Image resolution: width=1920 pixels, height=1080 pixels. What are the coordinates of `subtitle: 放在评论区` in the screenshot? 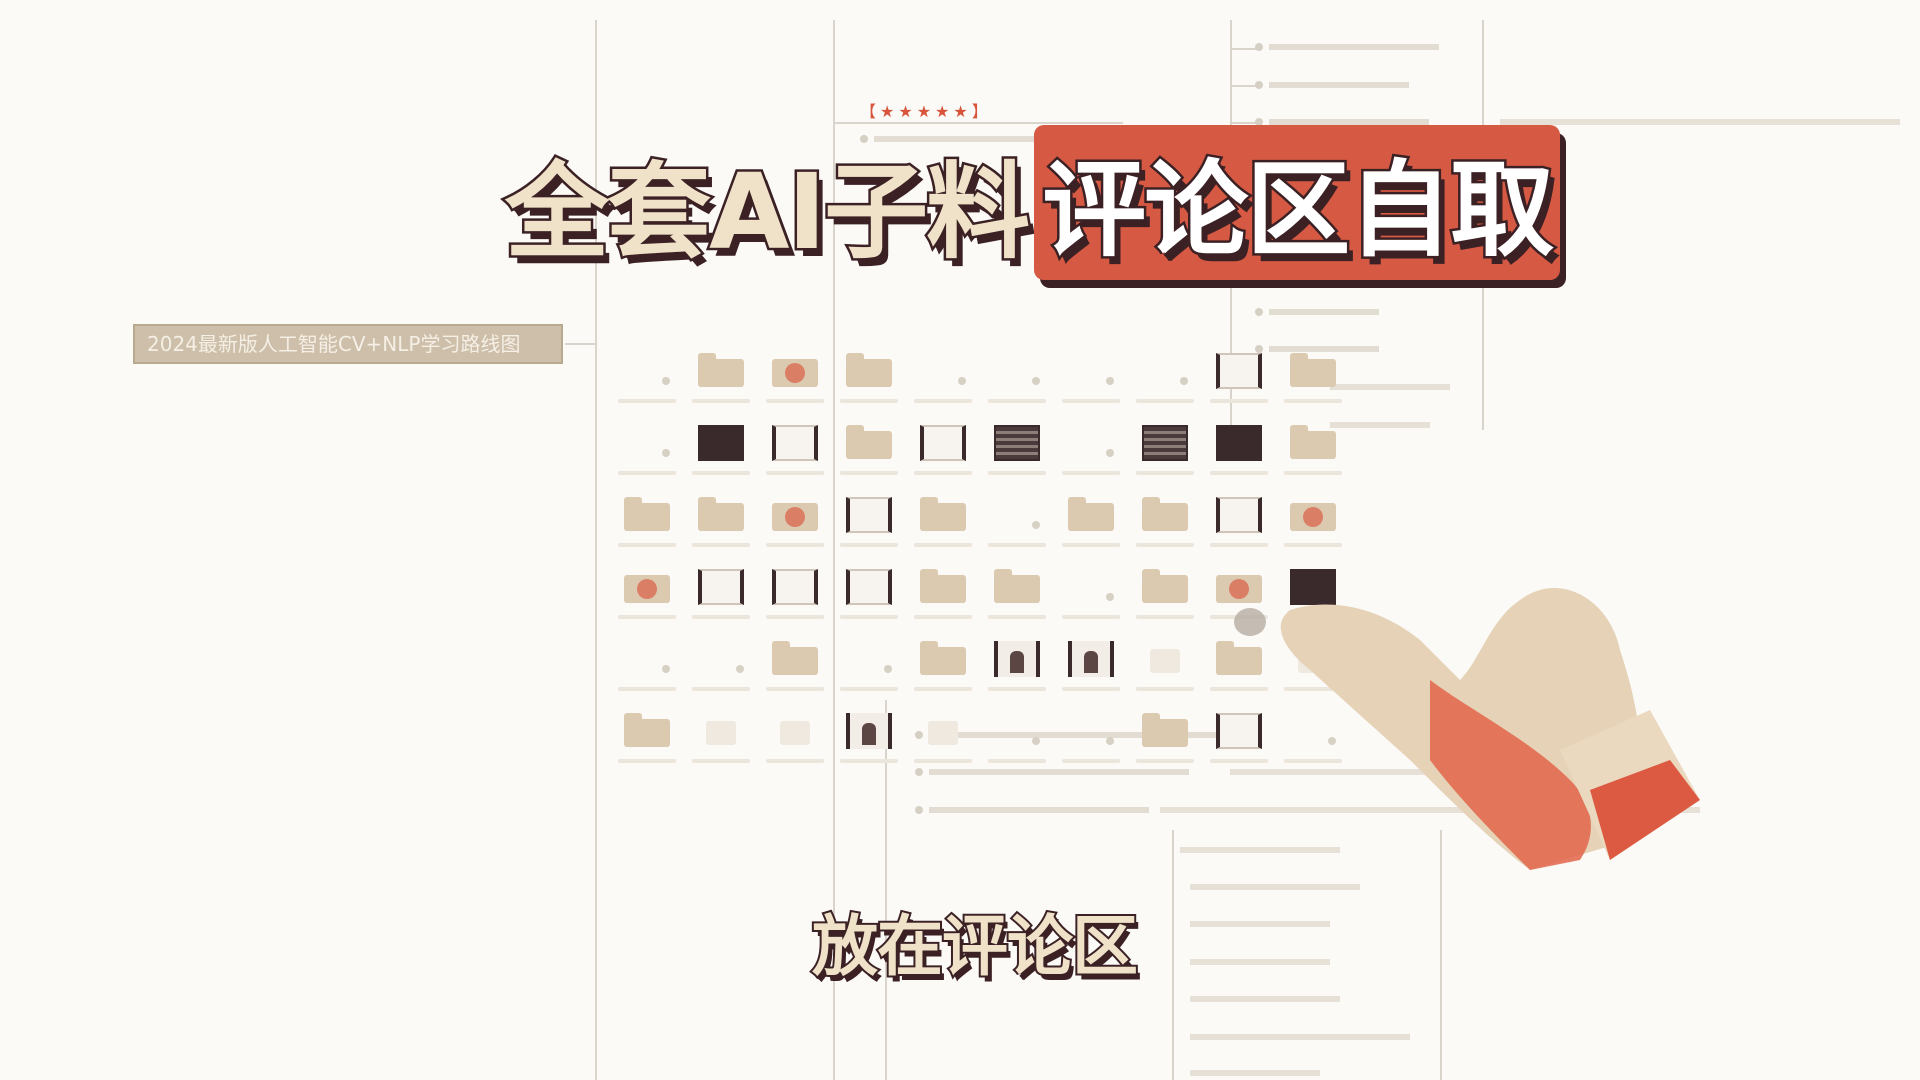 It's located at (975, 946).